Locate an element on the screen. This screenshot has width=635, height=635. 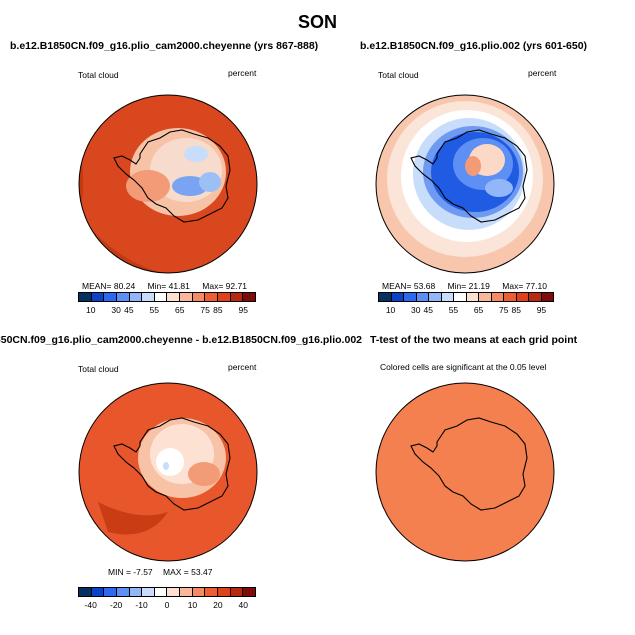
panel-2-colorbar-tick-label: 75 is located at coordinates (503, 310).